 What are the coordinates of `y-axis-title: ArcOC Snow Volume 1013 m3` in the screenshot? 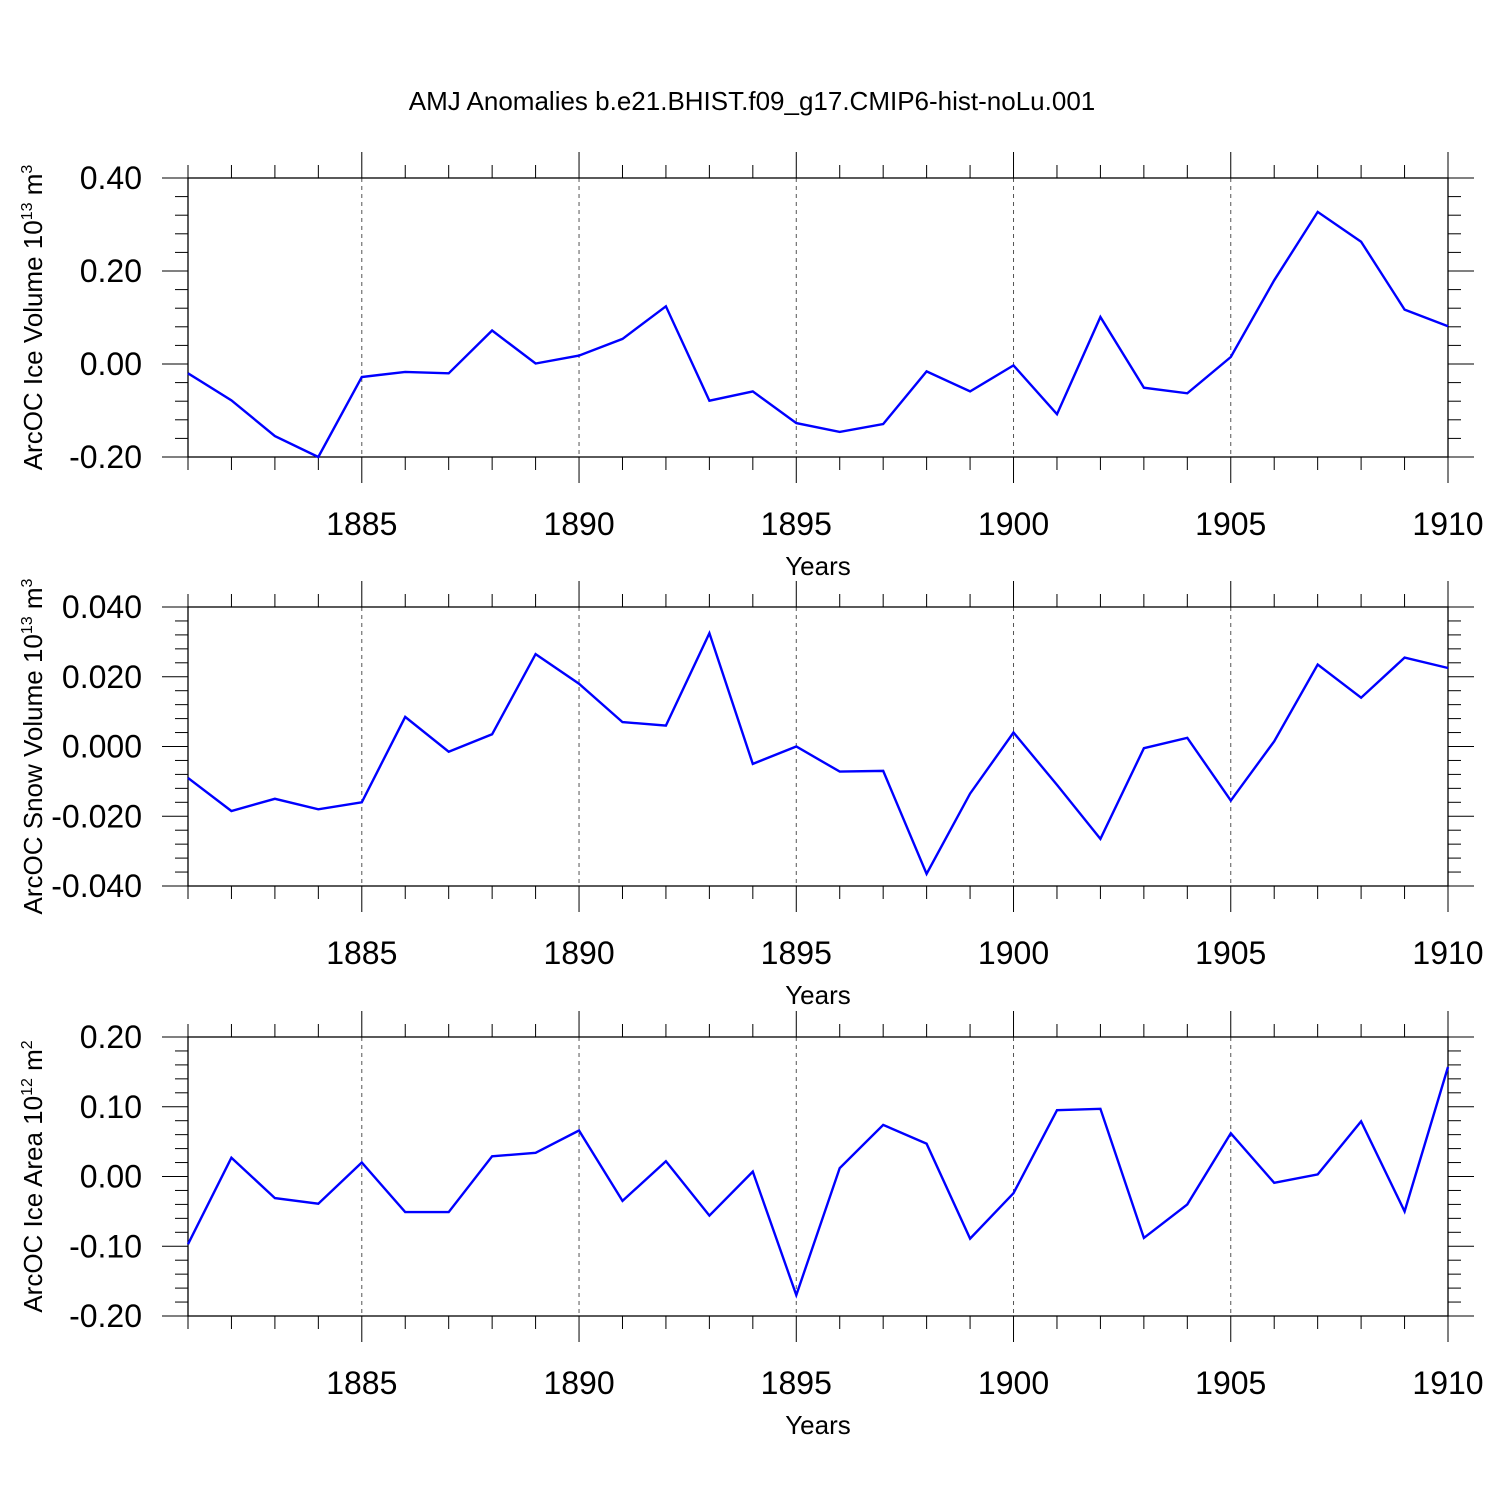 It's located at (33, 746).